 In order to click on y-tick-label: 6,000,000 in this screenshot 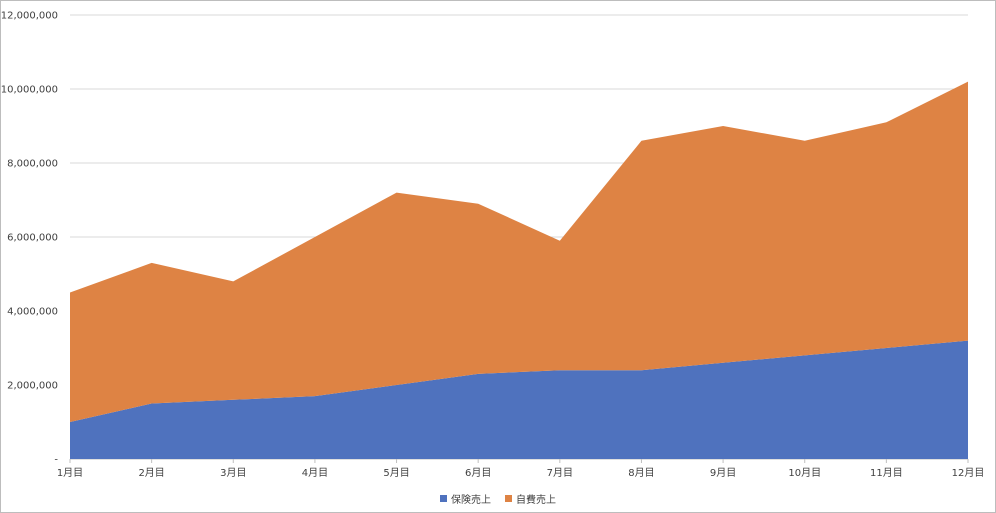, I will do `click(32, 238)`.